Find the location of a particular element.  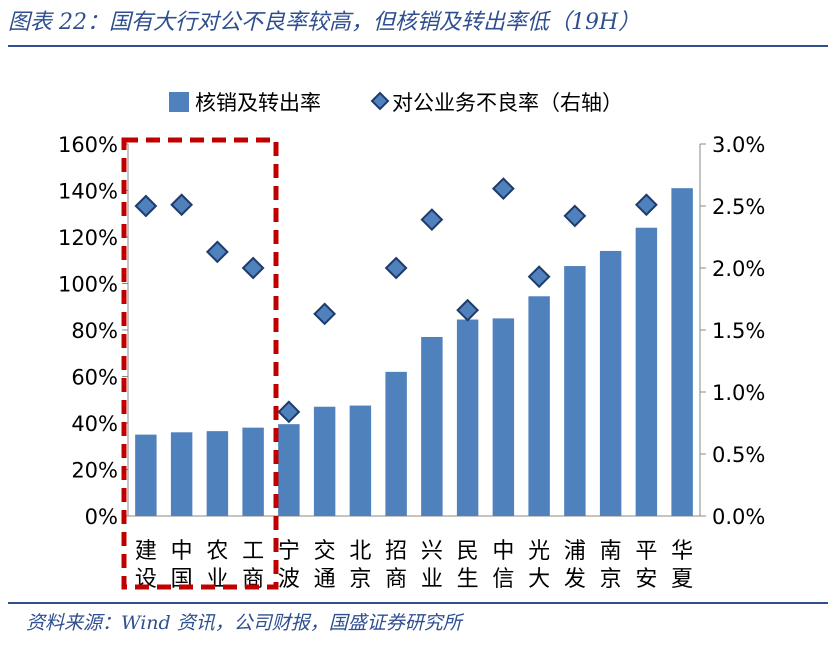

left-tick-label: 20% is located at coordinates (94, 471).